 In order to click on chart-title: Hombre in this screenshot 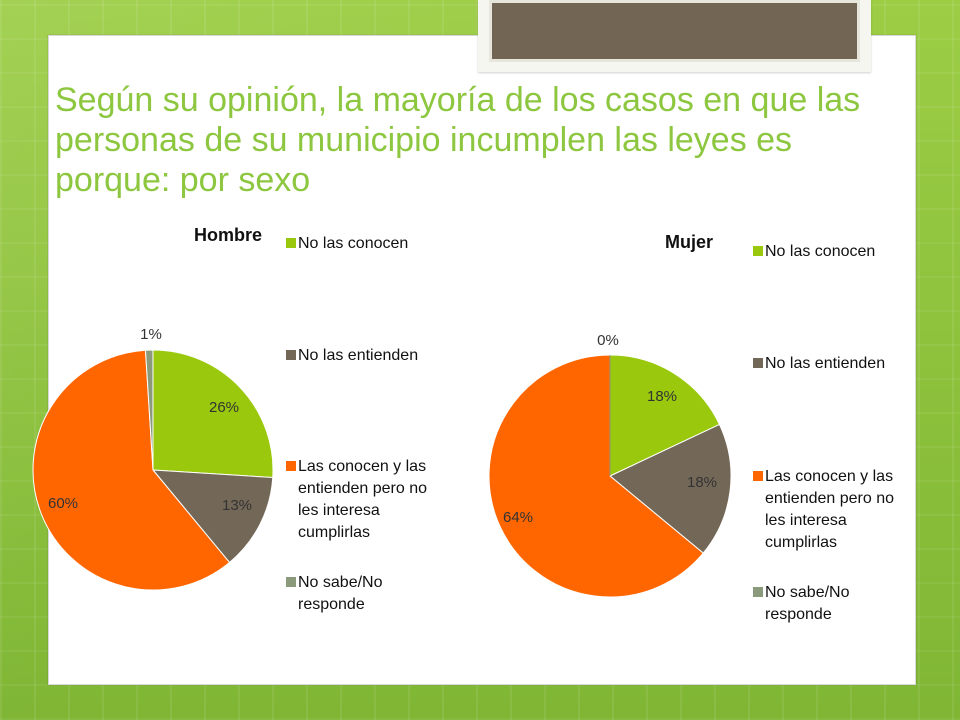, I will do `click(228, 235)`.